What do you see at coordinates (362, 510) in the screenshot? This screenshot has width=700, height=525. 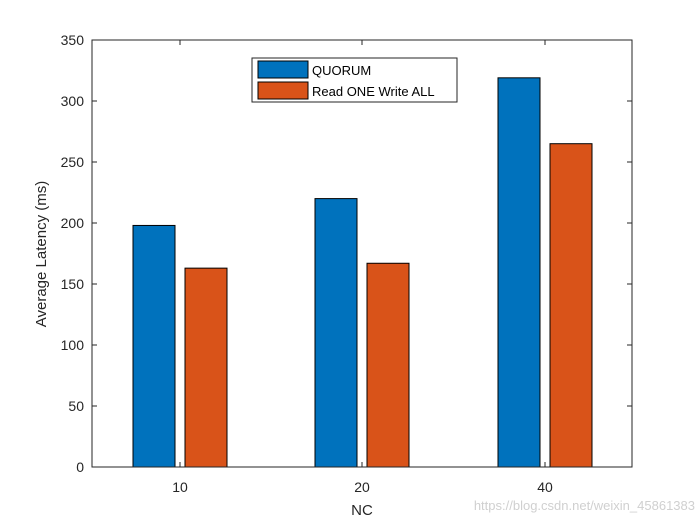 I see `x-axis-label: NC` at bounding box center [362, 510].